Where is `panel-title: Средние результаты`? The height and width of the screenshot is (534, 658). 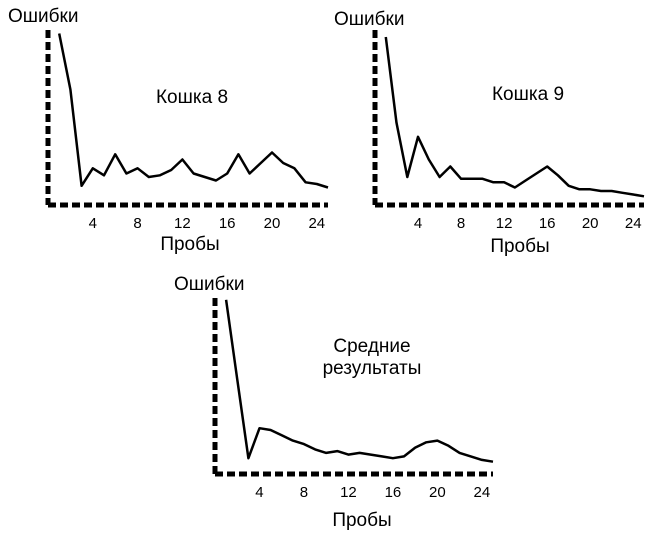 panel-title: Средние результаты is located at coordinates (372, 357).